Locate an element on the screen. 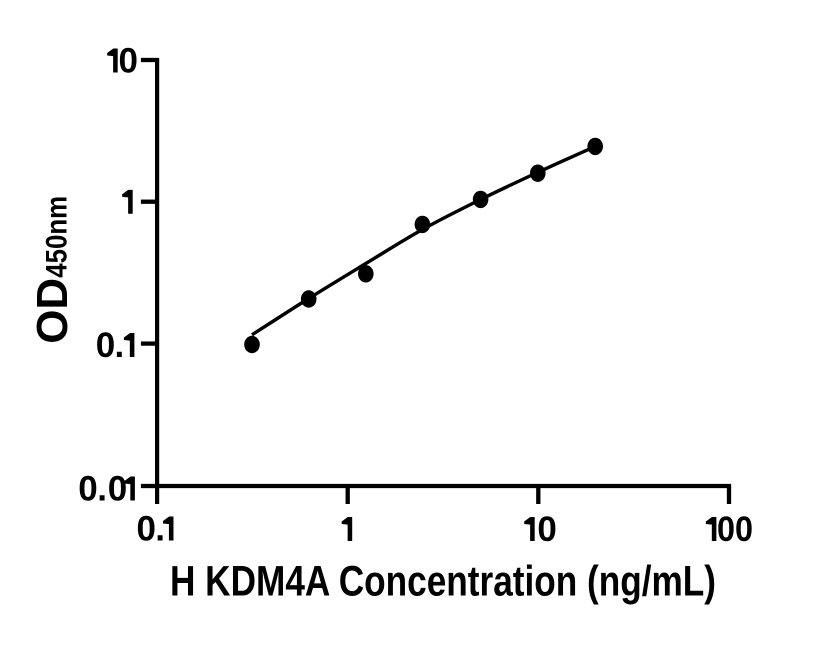  svg-text: 00 is located at coordinates (735, 529).